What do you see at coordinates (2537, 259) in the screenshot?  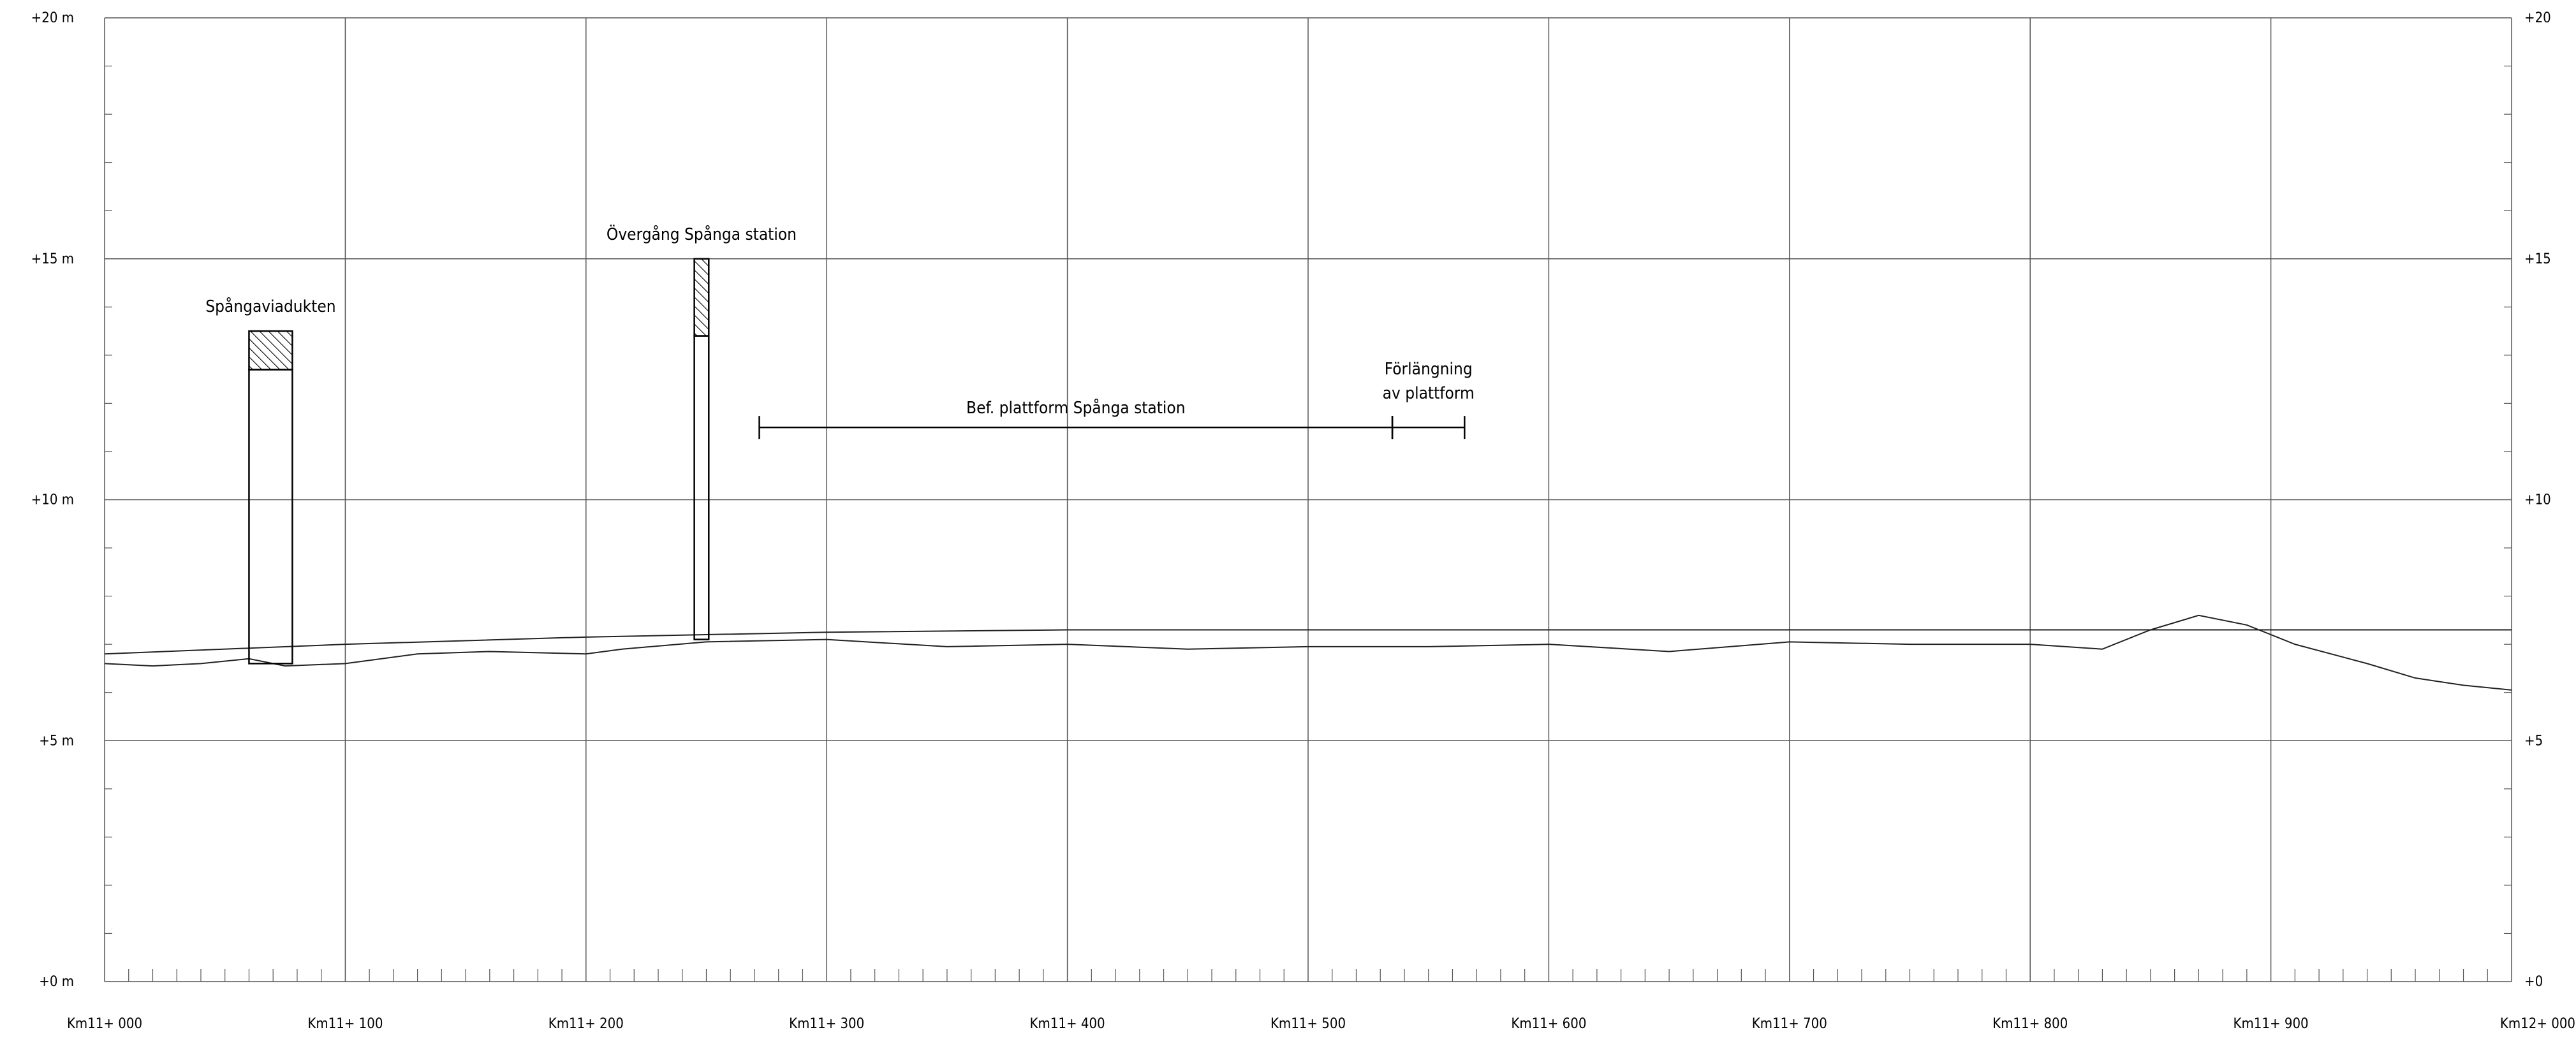 I see `y-tick-label-right: +15` at bounding box center [2537, 259].